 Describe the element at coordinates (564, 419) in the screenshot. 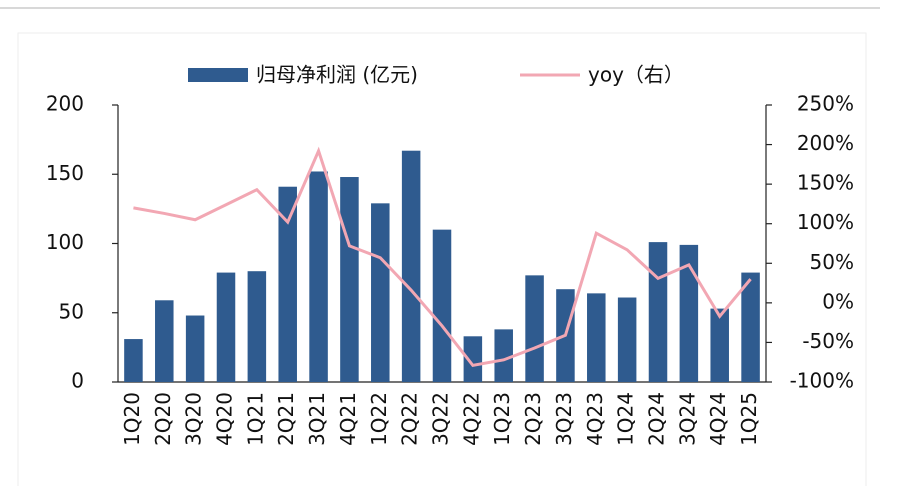

I see `x-tick-label: 3Q23` at that location.